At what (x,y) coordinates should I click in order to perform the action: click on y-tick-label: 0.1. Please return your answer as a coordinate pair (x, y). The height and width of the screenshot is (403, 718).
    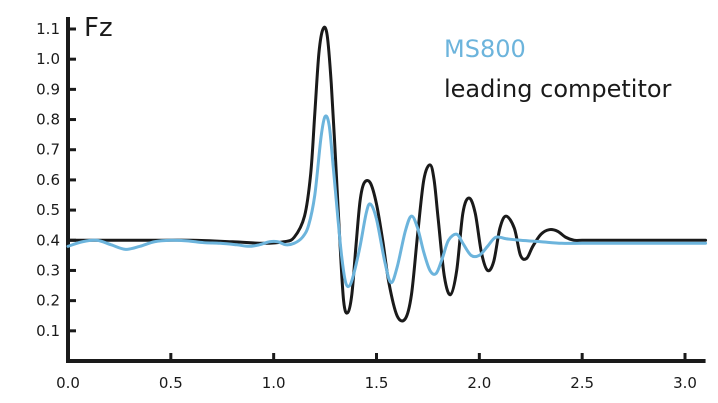
    Looking at the image, I should click on (48, 331).